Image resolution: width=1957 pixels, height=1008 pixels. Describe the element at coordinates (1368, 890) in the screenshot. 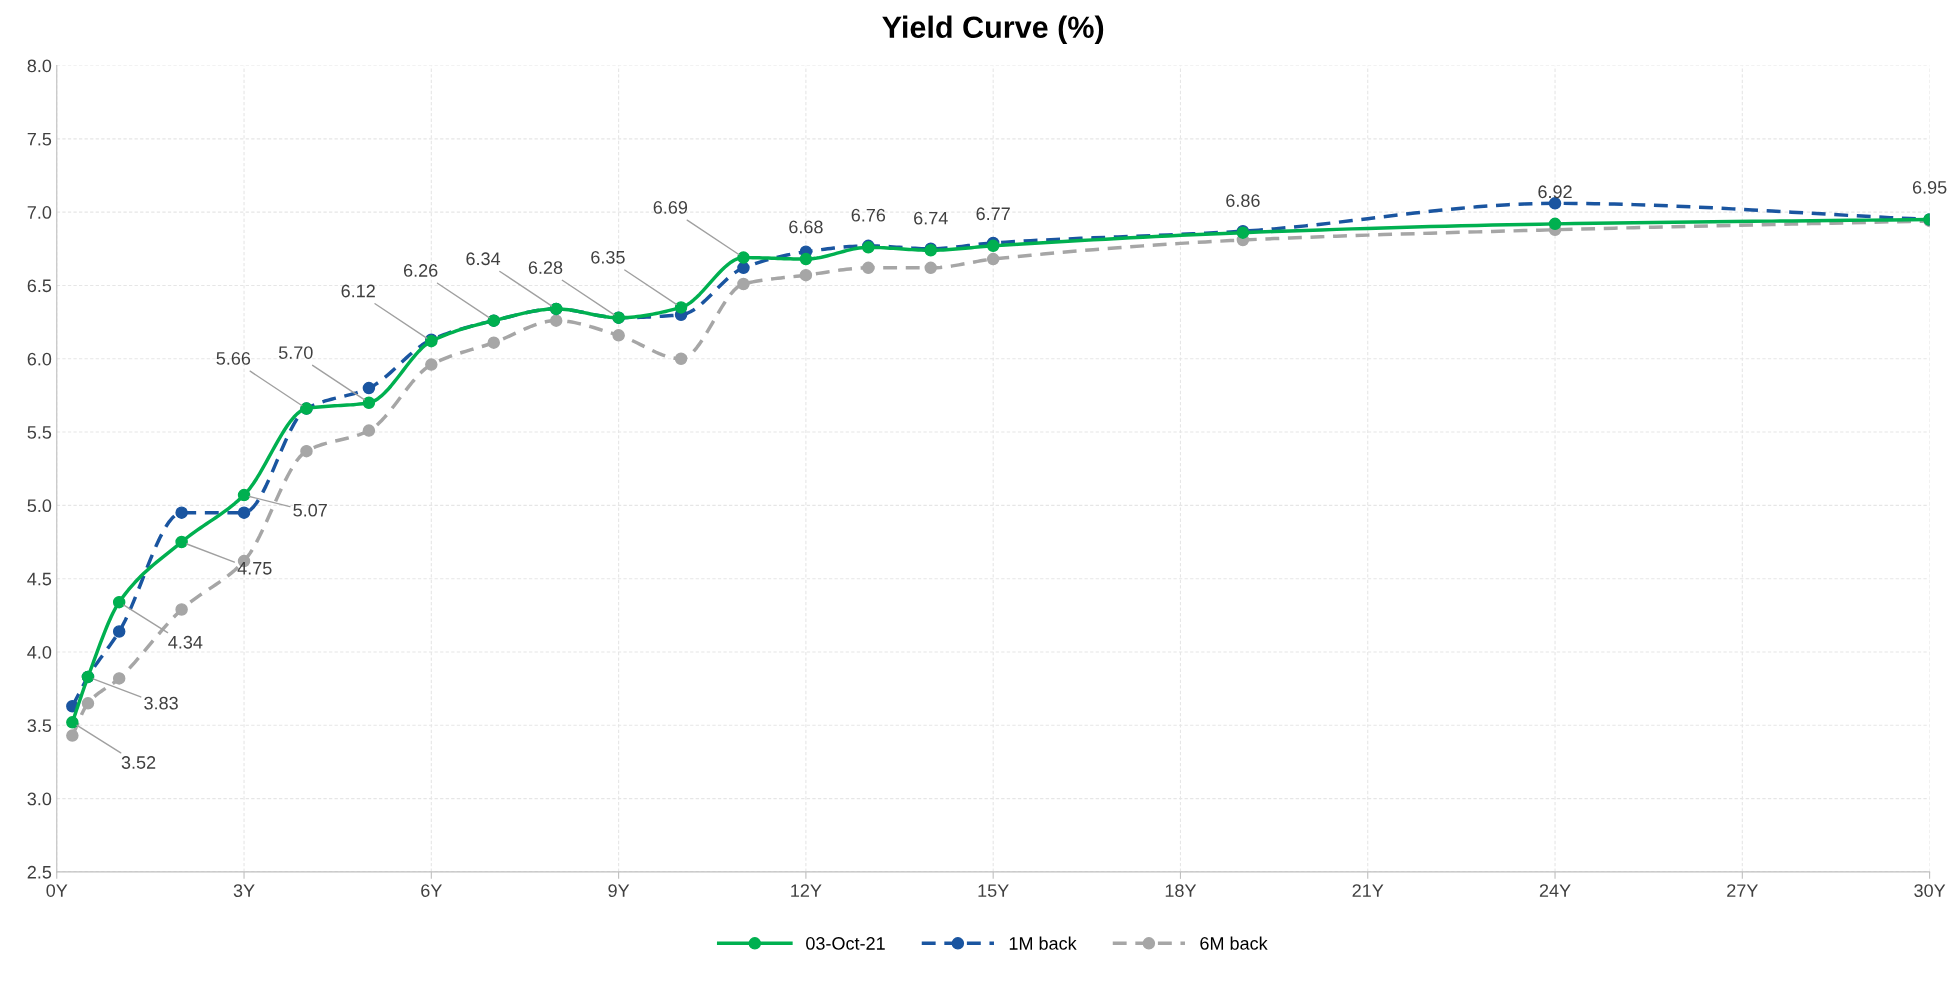

I see `x-tick-label: 21Y` at that location.